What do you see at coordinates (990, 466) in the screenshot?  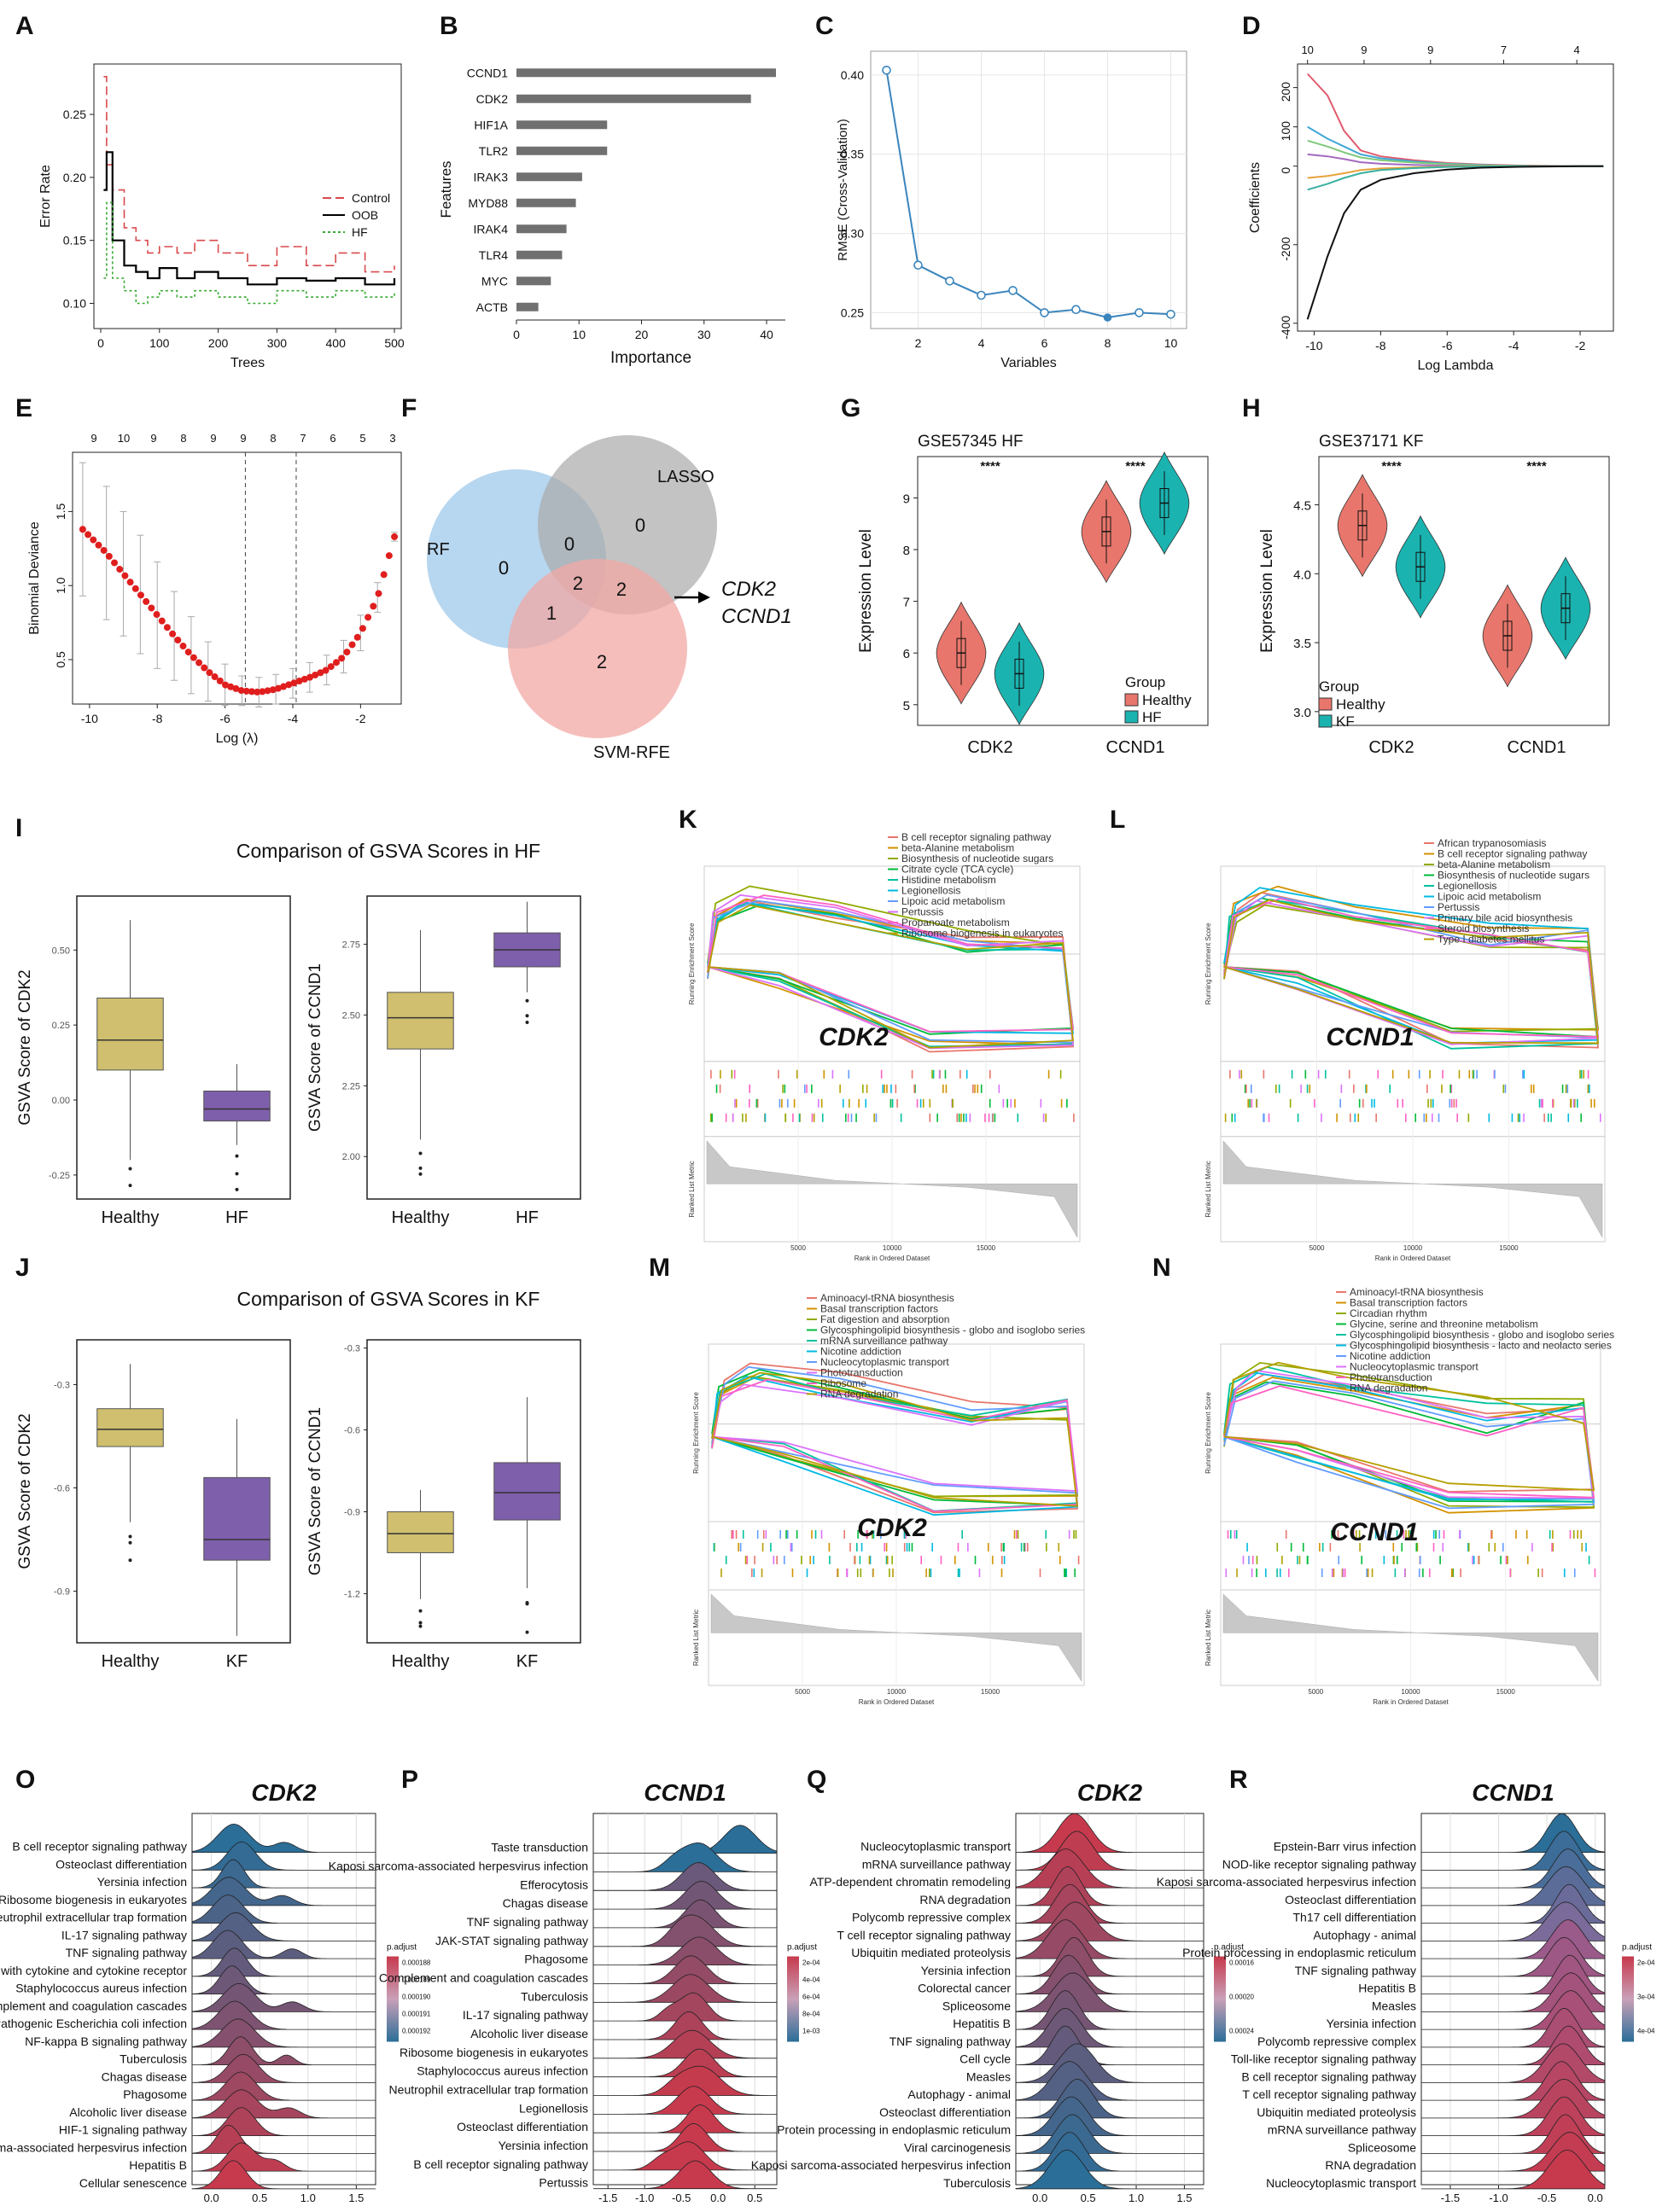 I see `significance-label-G: ****` at bounding box center [990, 466].